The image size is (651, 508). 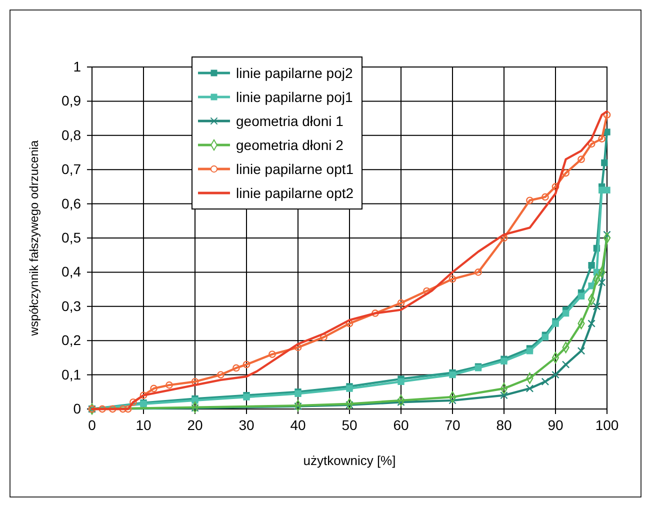 What do you see at coordinates (294, 97) in the screenshot?
I see `legend-label: linie papilarne poj1` at bounding box center [294, 97].